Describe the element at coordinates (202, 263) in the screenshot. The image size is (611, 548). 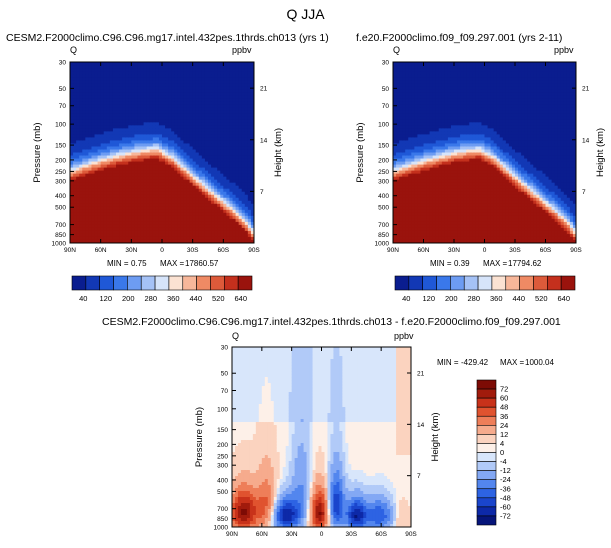
I see `panel1-max-value: 17860.57` at that location.